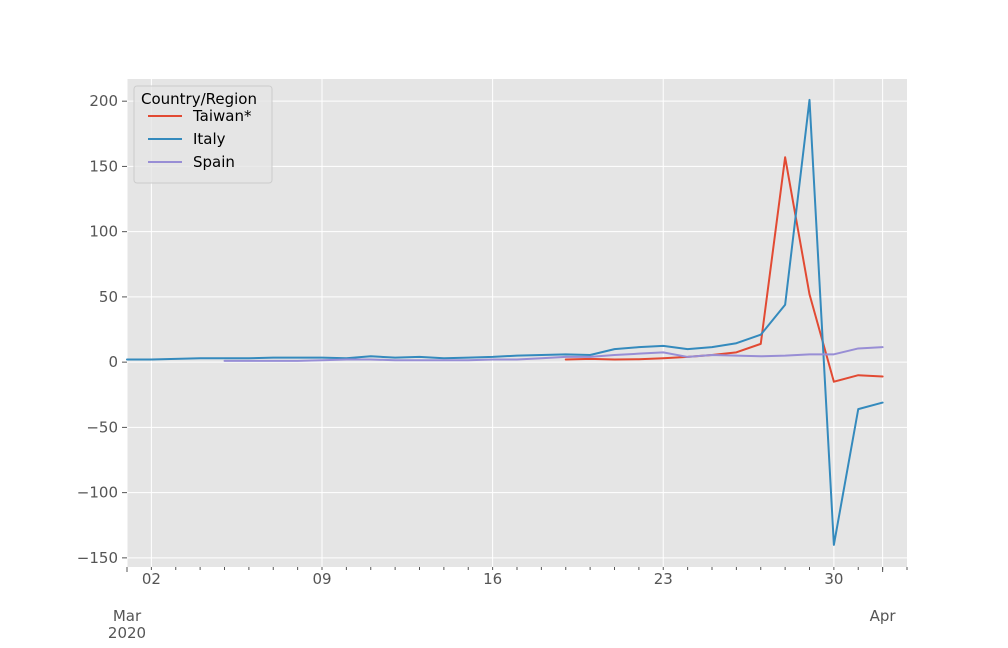  Describe the element at coordinates (102, 427) in the screenshot. I see `y-tick-label: −50` at that location.